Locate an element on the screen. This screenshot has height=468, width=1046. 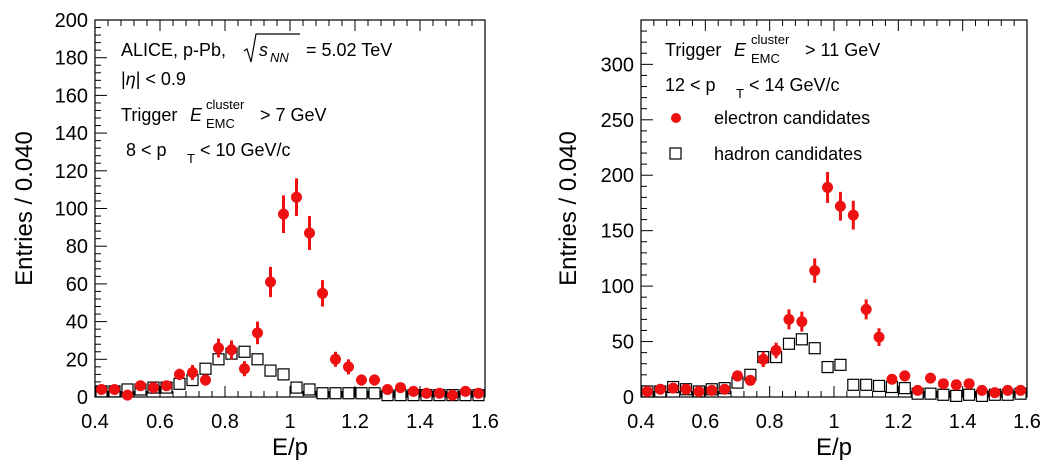
legend-hadron-marker is located at coordinates (675, 153).